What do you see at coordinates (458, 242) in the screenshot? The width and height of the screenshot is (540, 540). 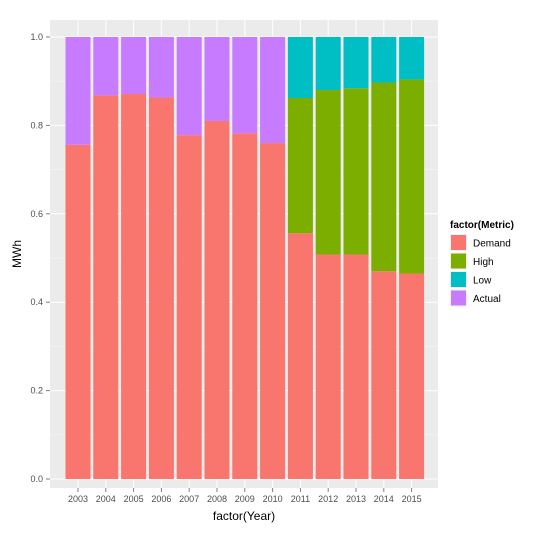 I see `legend-swatch-demand` at bounding box center [458, 242].